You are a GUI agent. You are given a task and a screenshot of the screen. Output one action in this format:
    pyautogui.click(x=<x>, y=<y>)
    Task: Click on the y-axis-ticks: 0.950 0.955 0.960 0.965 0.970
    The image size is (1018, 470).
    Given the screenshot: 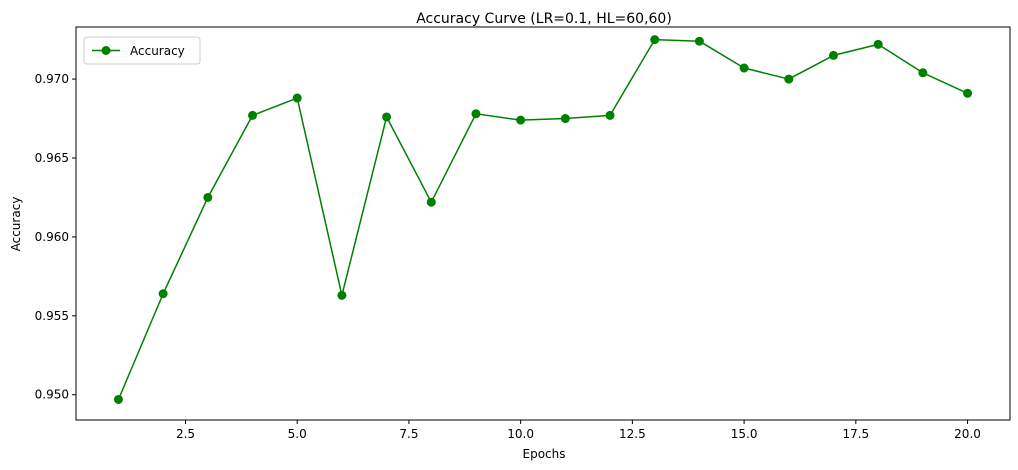 What is the action you would take?
    pyautogui.click(x=55, y=237)
    